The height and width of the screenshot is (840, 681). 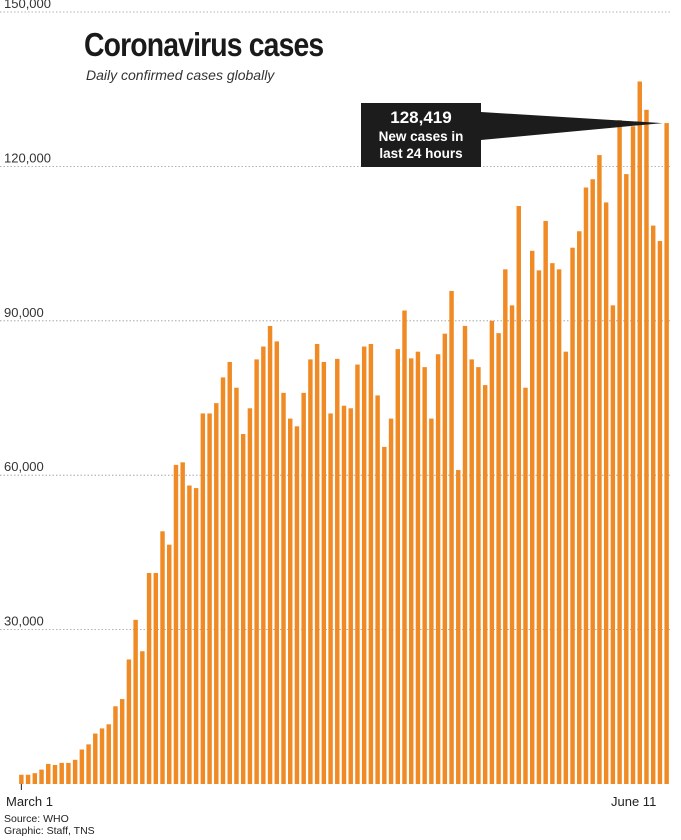 I want to click on callout-wedge, so click(x=572, y=126).